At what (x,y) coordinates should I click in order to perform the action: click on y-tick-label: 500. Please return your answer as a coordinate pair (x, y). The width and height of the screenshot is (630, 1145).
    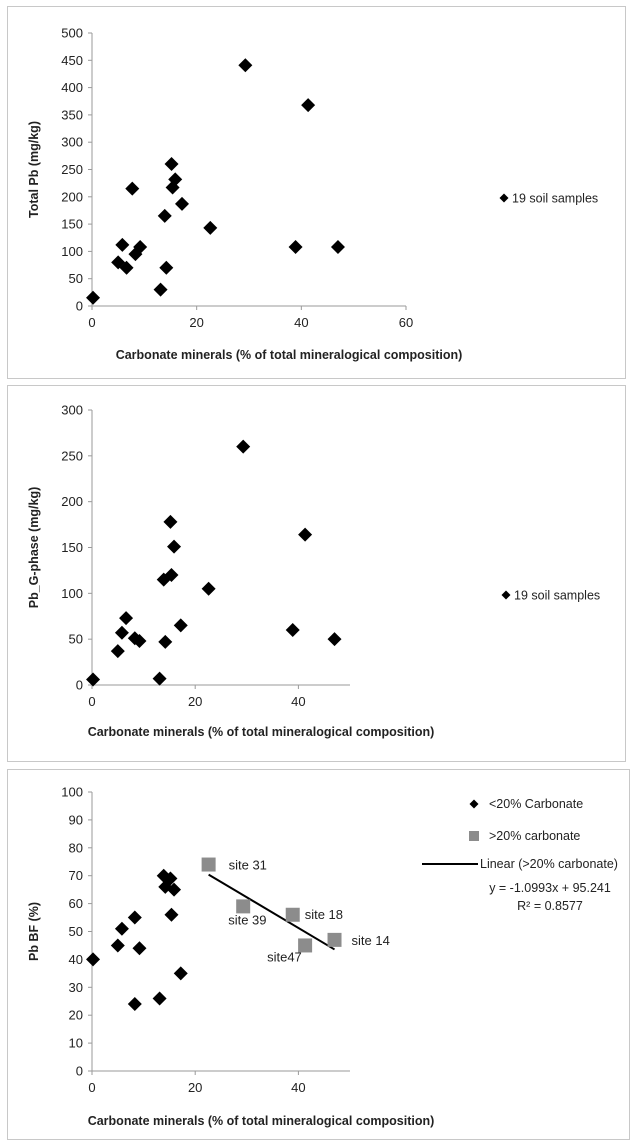
    Looking at the image, I should click on (72, 33).